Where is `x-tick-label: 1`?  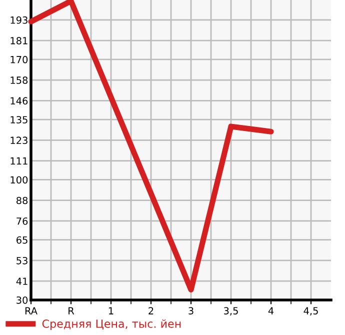 x-tick-label: 1 is located at coordinates (111, 310).